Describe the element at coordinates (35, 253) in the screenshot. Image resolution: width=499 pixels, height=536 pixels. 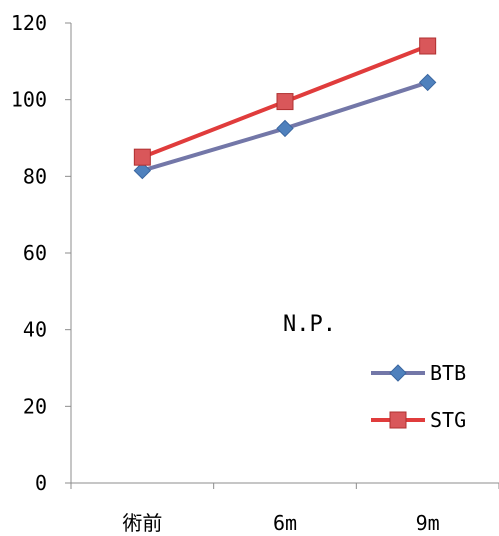
I see `y-tick-label: 60` at that location.